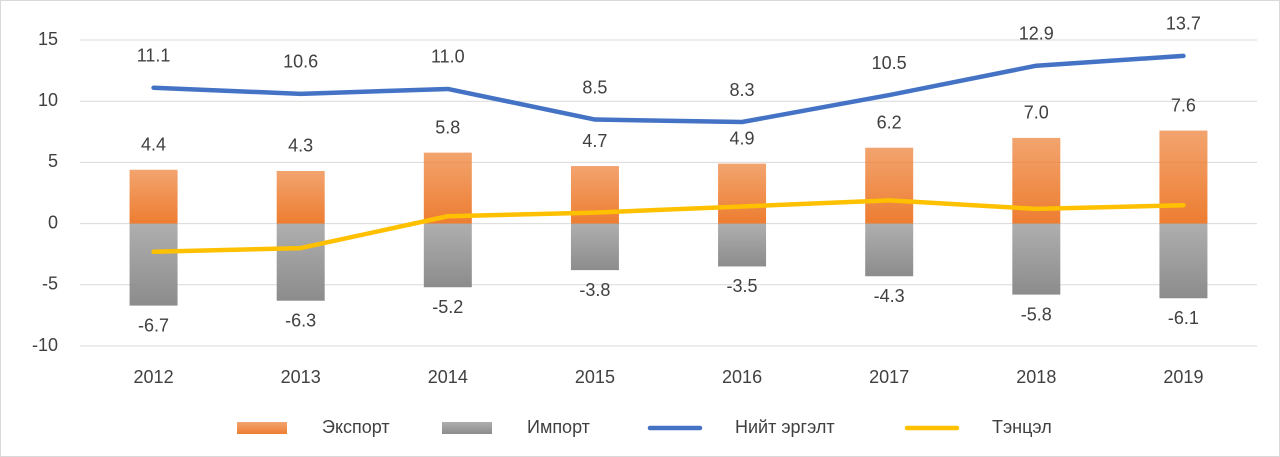 This screenshot has width=1280, height=457. I want to click on data-label: 10.6, so click(300, 62).